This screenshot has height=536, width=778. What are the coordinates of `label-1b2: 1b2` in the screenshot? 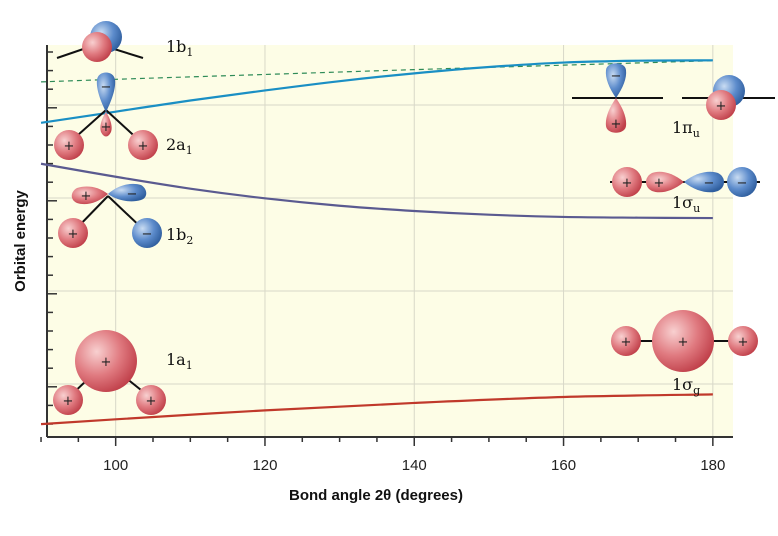 It's located at (179, 236).